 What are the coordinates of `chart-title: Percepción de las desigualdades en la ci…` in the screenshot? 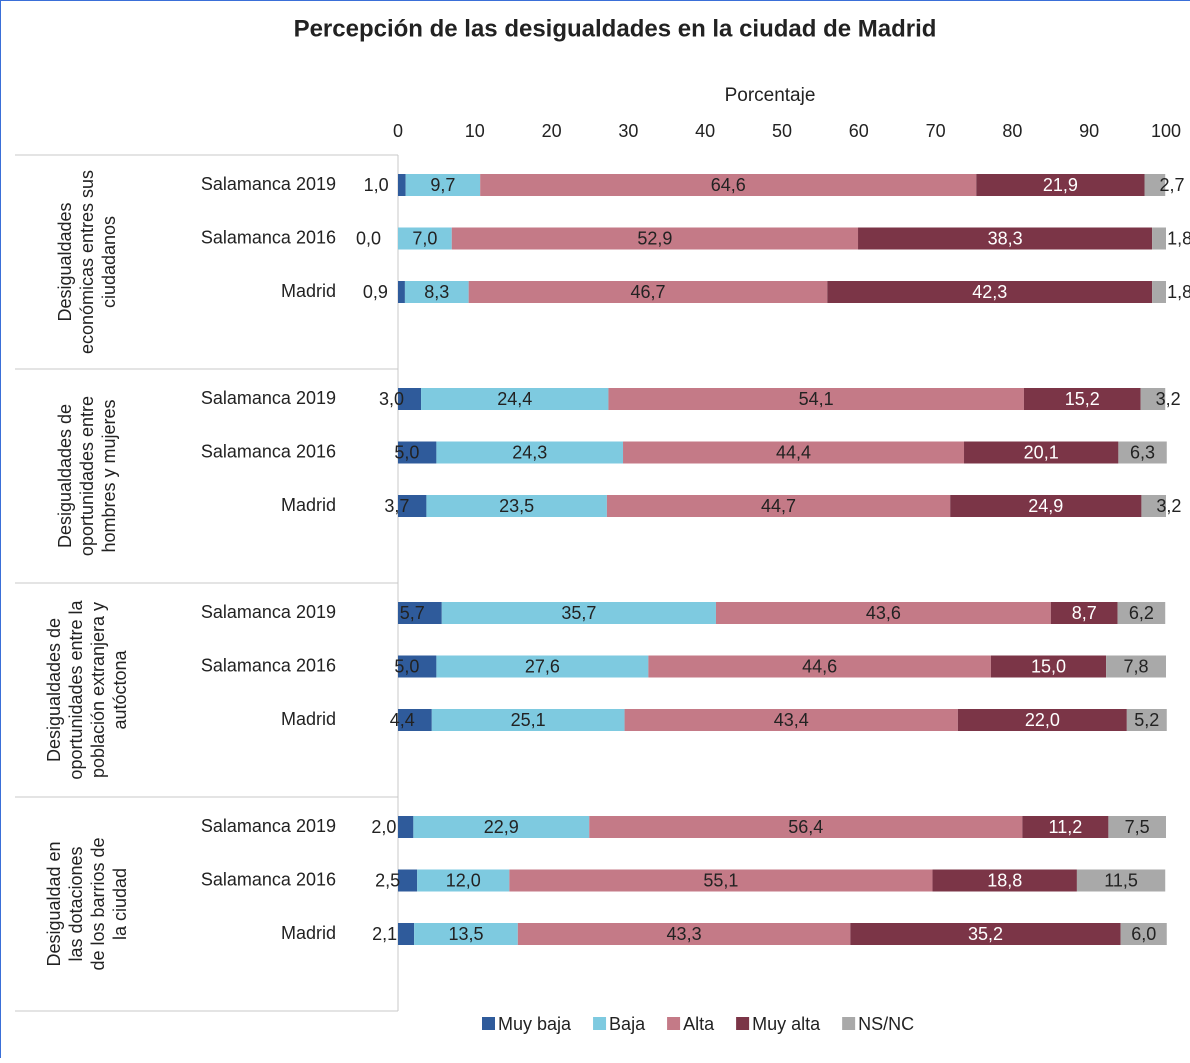 It's located at (615, 28).